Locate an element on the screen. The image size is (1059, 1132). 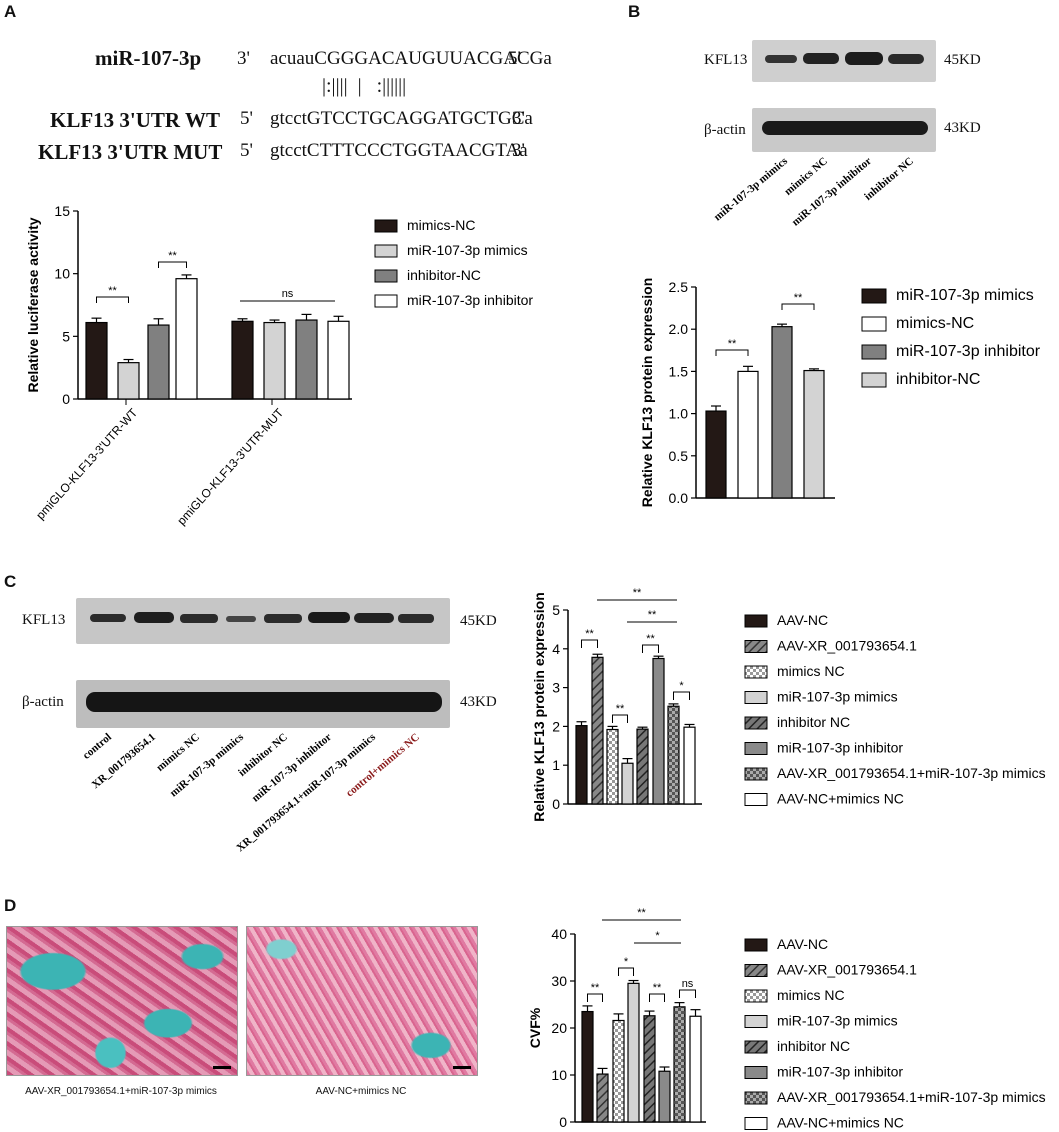
micrograph-right-caption: AAV-NC+mimics NC is located at coordinates (361, 1091).